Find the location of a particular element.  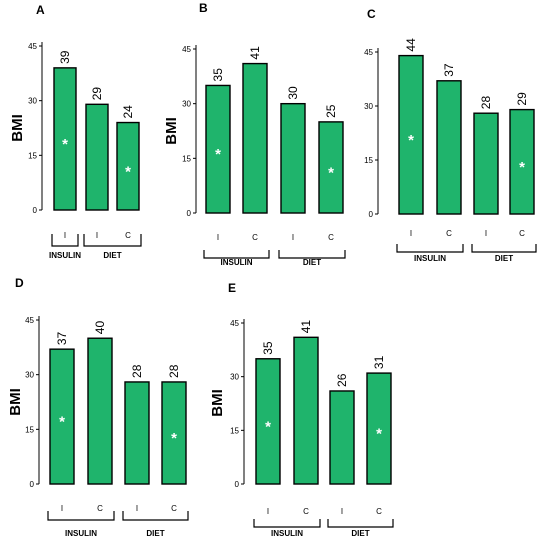

panel-label: D is located at coordinates (19, 283).